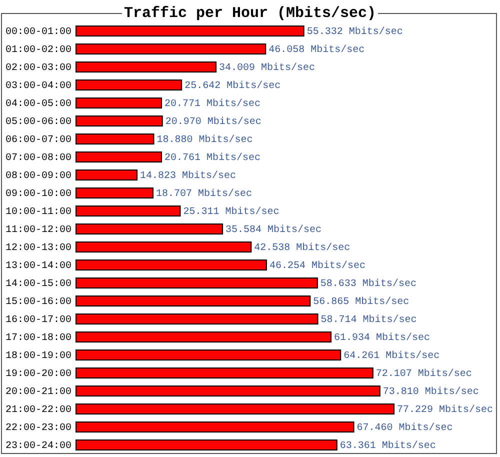 The width and height of the screenshot is (500, 457). Describe the element at coordinates (38, 104) in the screenshot. I see `y-tick-label: 04:00-05:00` at that location.